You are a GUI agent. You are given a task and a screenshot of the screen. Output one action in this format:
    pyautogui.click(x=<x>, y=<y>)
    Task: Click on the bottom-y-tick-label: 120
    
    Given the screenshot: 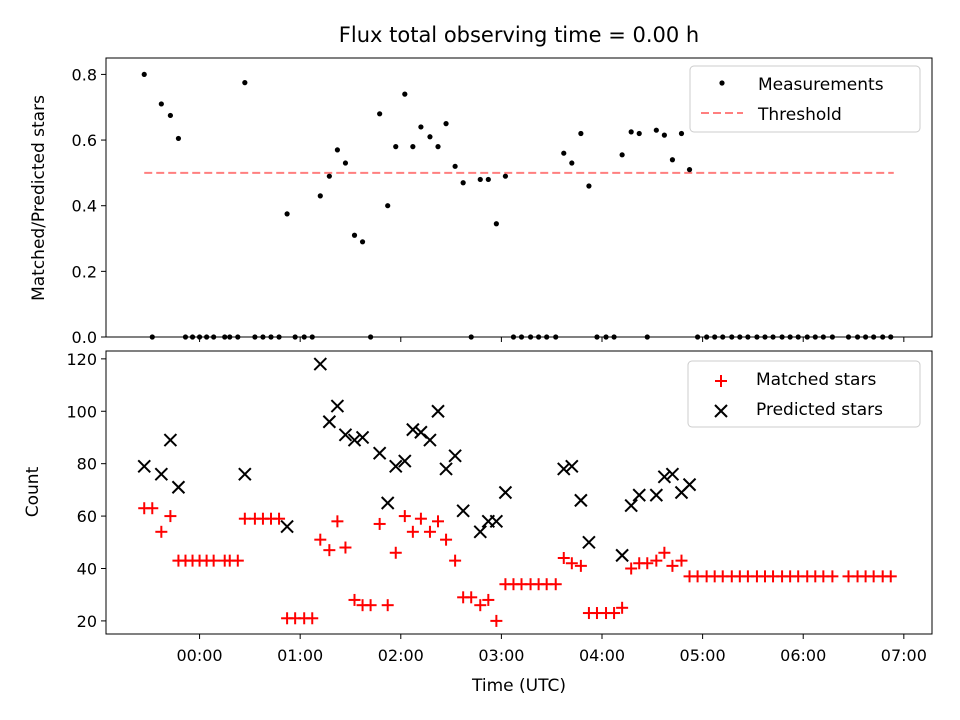 What is the action you would take?
    pyautogui.click(x=81, y=359)
    